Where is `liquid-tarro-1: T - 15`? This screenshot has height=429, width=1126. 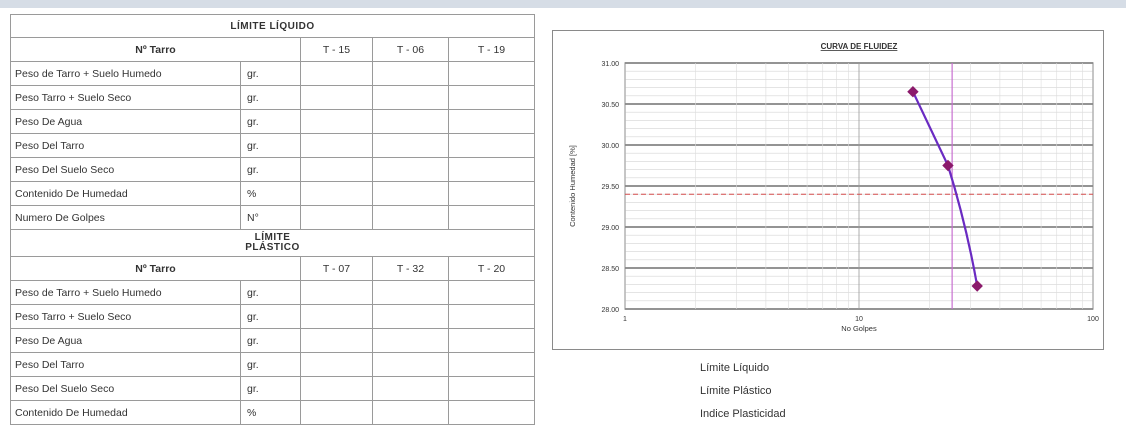
liquid-tarro-1: T - 15 is located at coordinates (336, 49).